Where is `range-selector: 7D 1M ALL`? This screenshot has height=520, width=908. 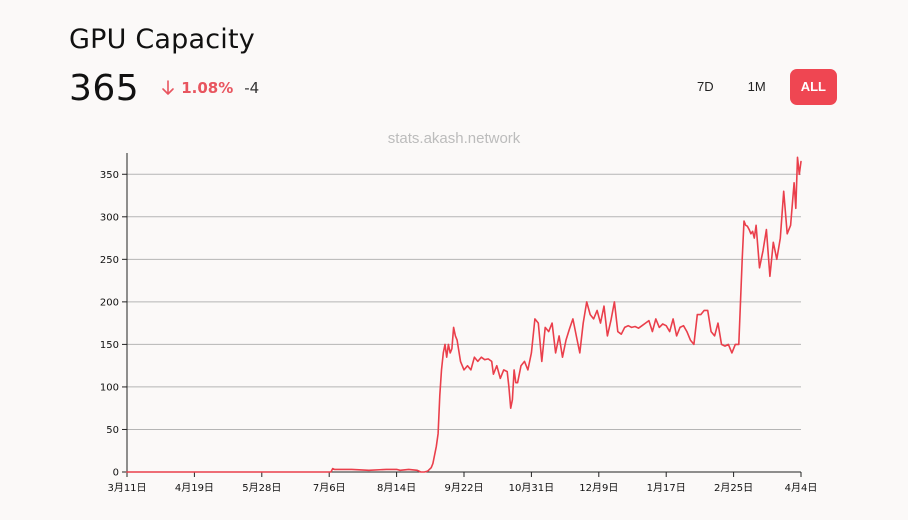
range-selector: 7D 1M ALL is located at coordinates (755, 87).